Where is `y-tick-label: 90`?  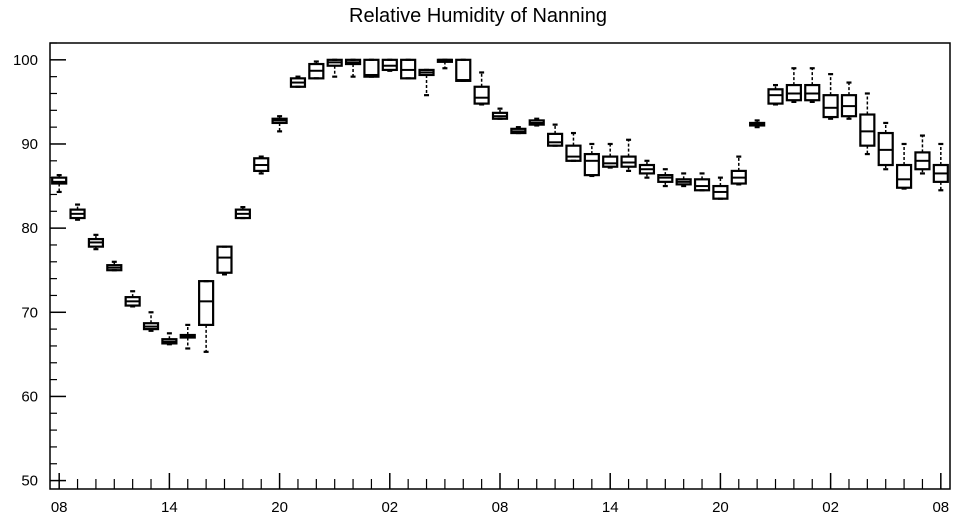
y-tick-label: 90 is located at coordinates (29, 144).